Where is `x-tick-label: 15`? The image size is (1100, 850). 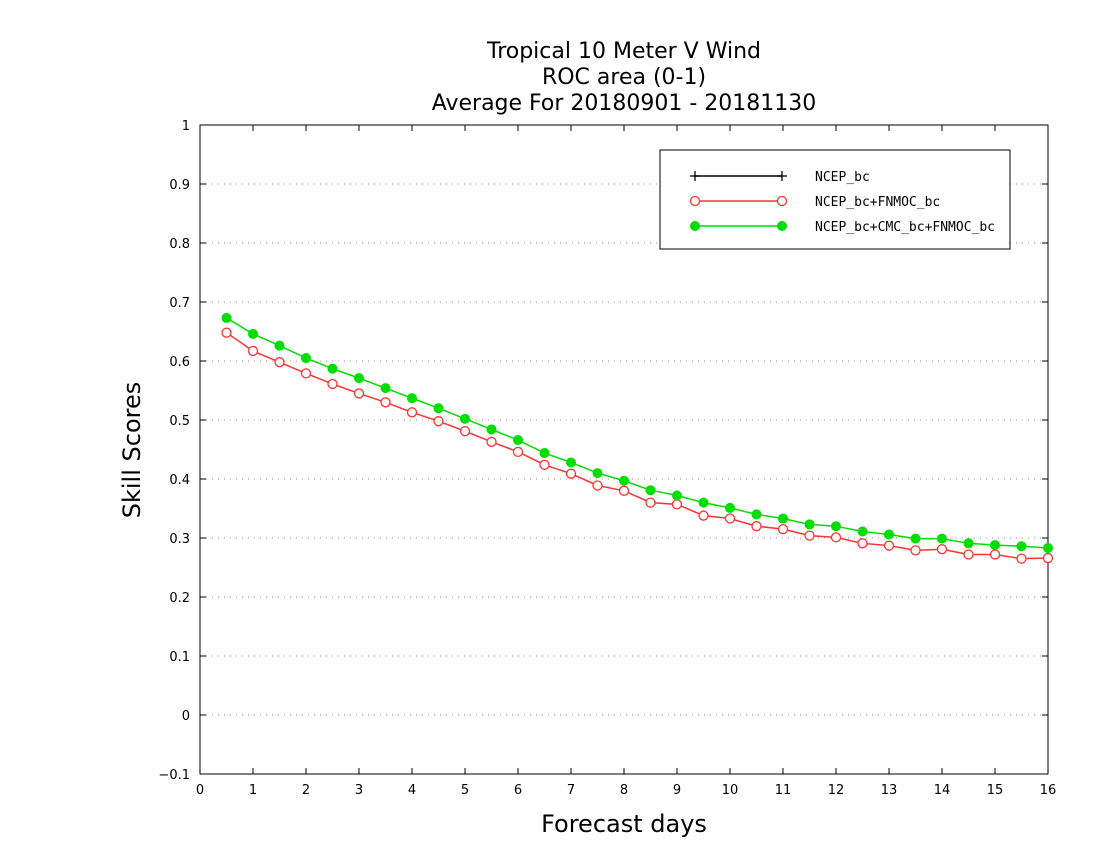 x-tick-label: 15 is located at coordinates (995, 790).